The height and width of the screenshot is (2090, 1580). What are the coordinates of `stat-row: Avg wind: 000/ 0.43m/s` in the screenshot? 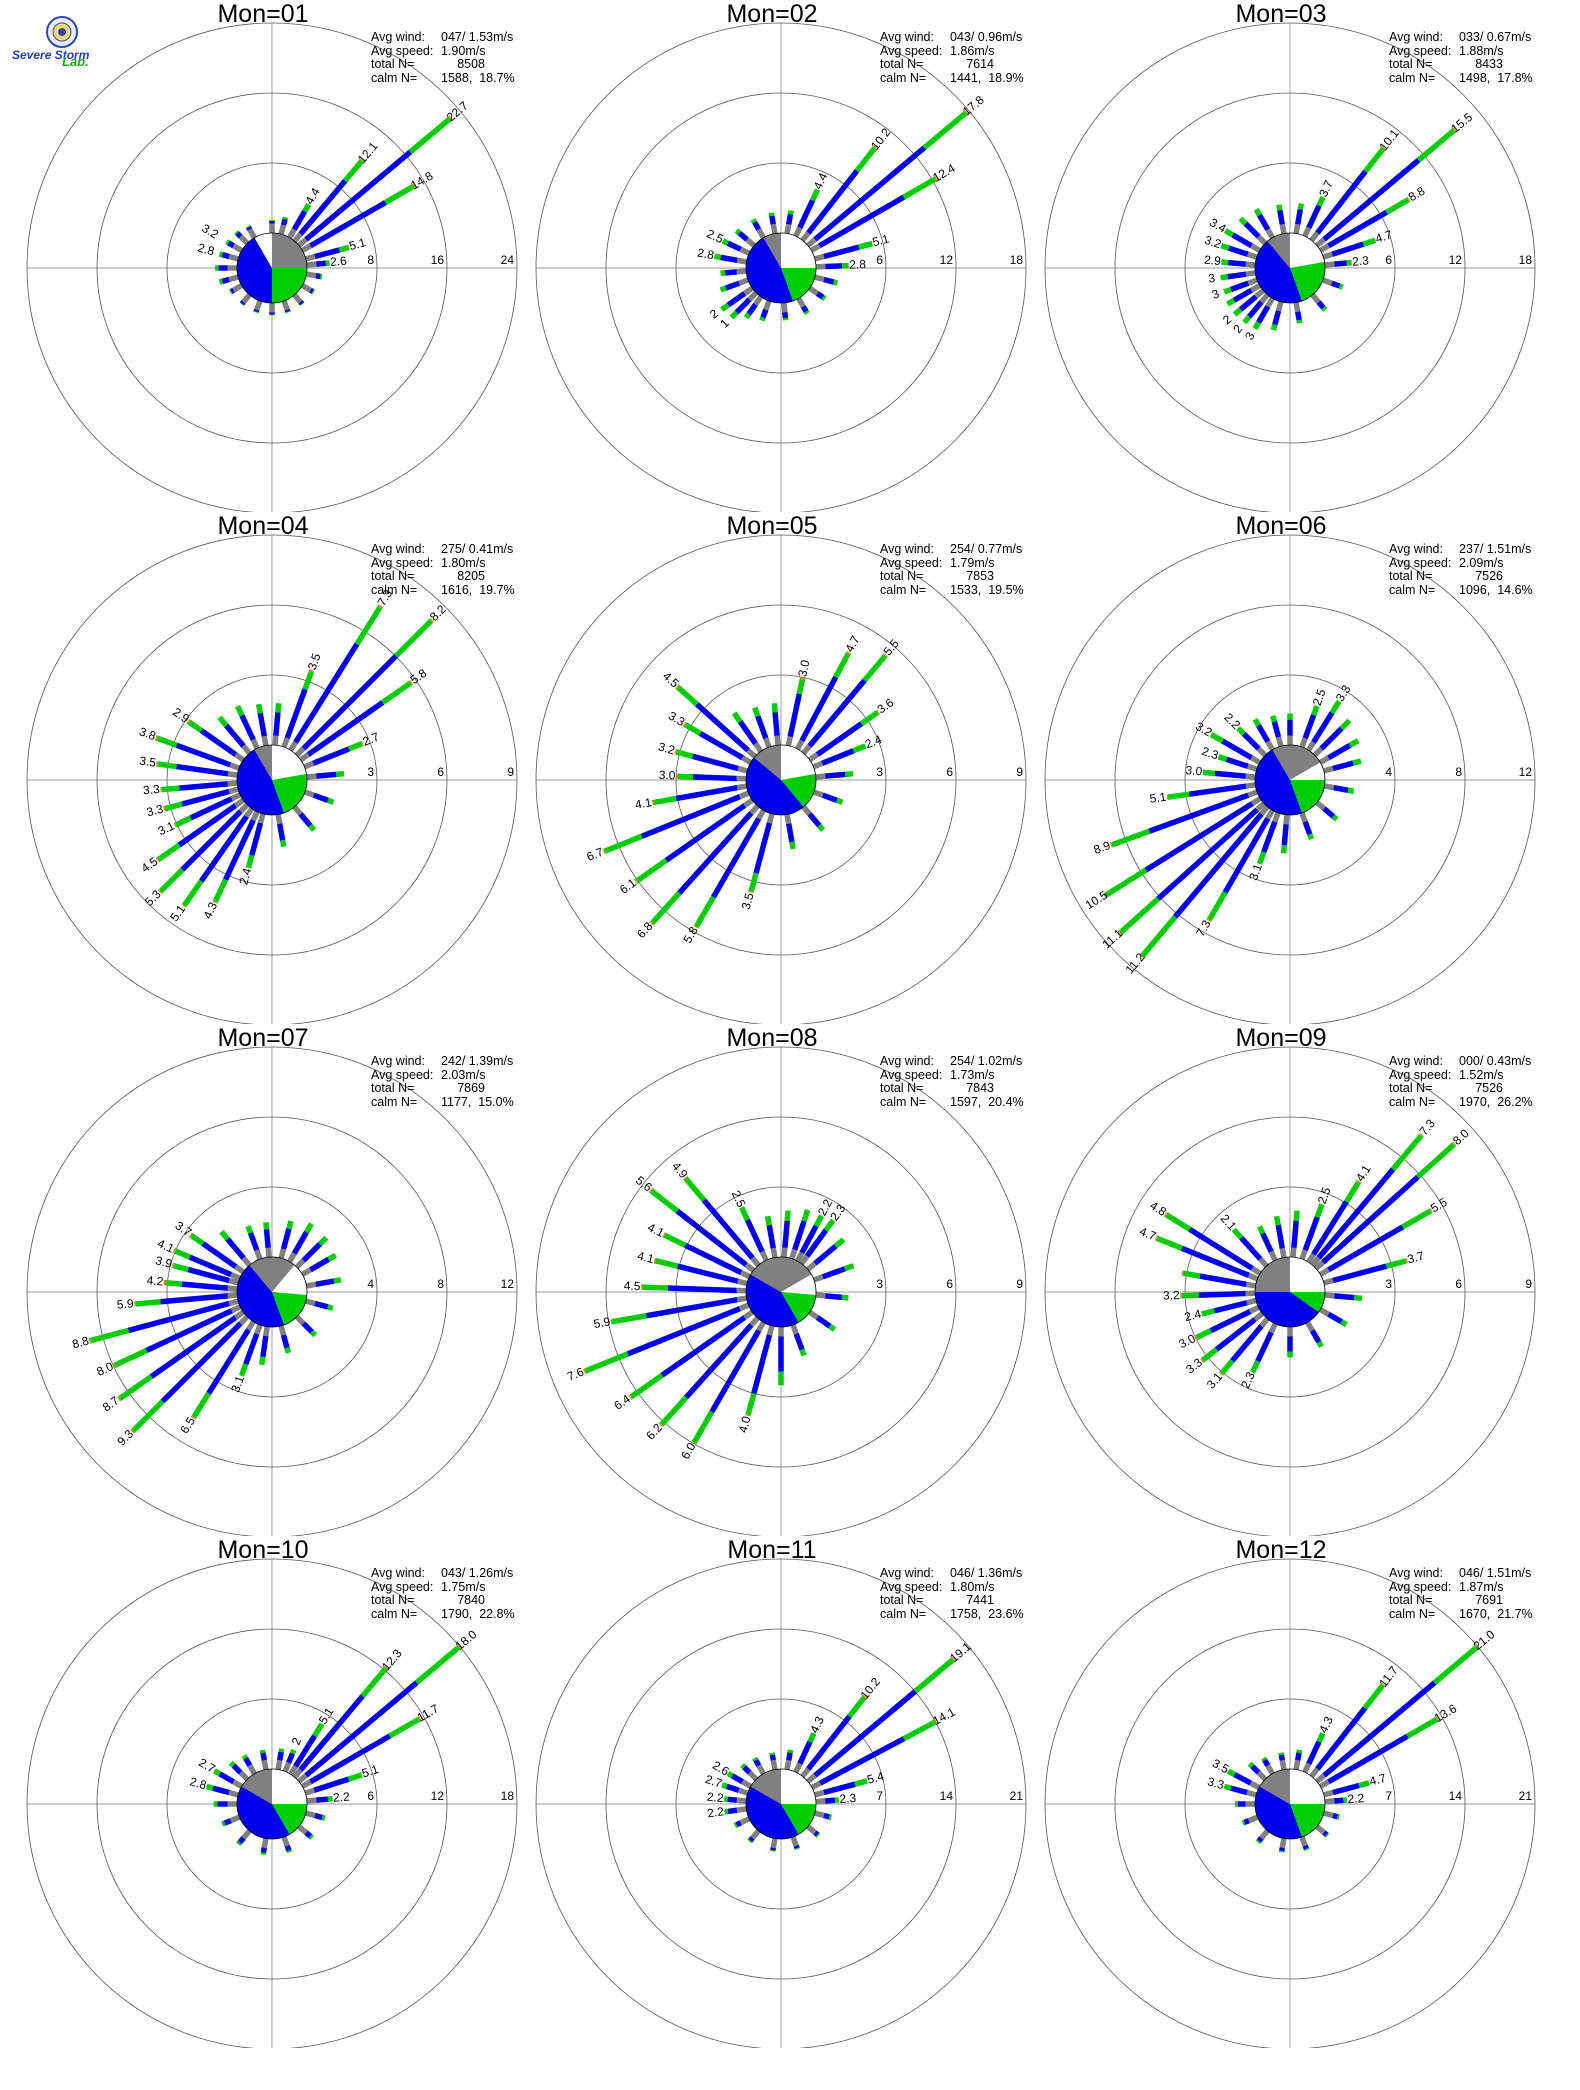 It's located at (1461, 1061).